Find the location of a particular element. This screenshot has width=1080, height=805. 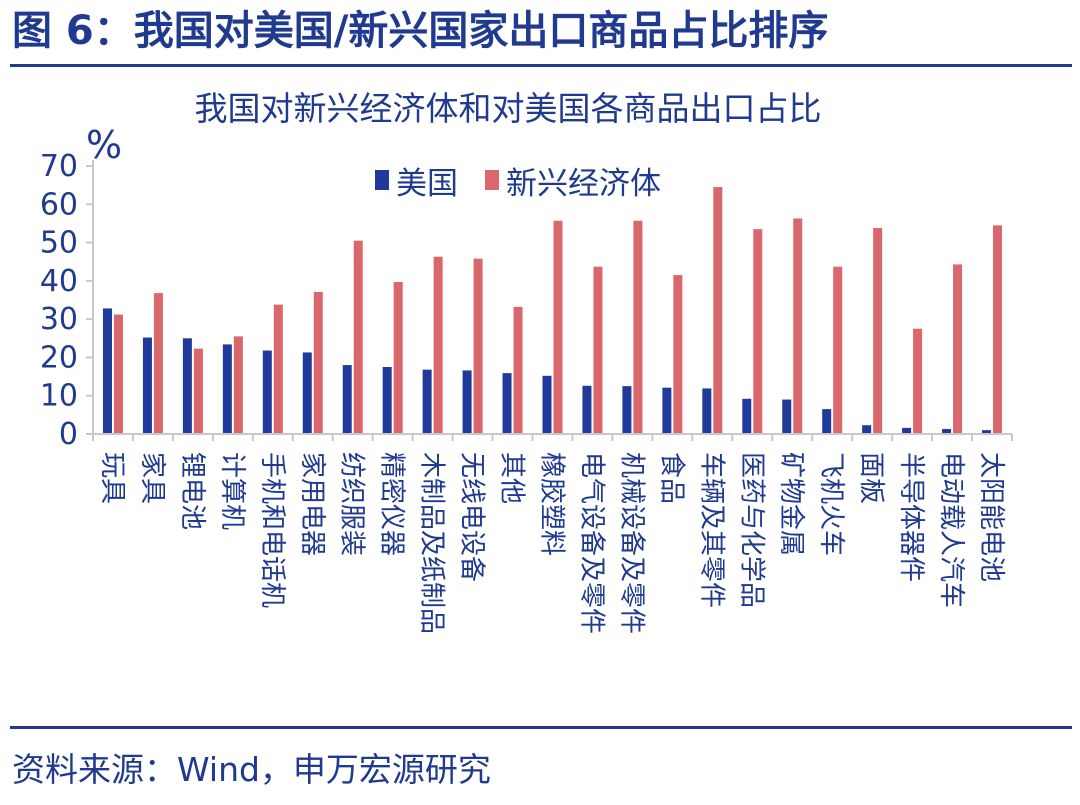

x-tick-label: 家具 is located at coordinates (152, 478).